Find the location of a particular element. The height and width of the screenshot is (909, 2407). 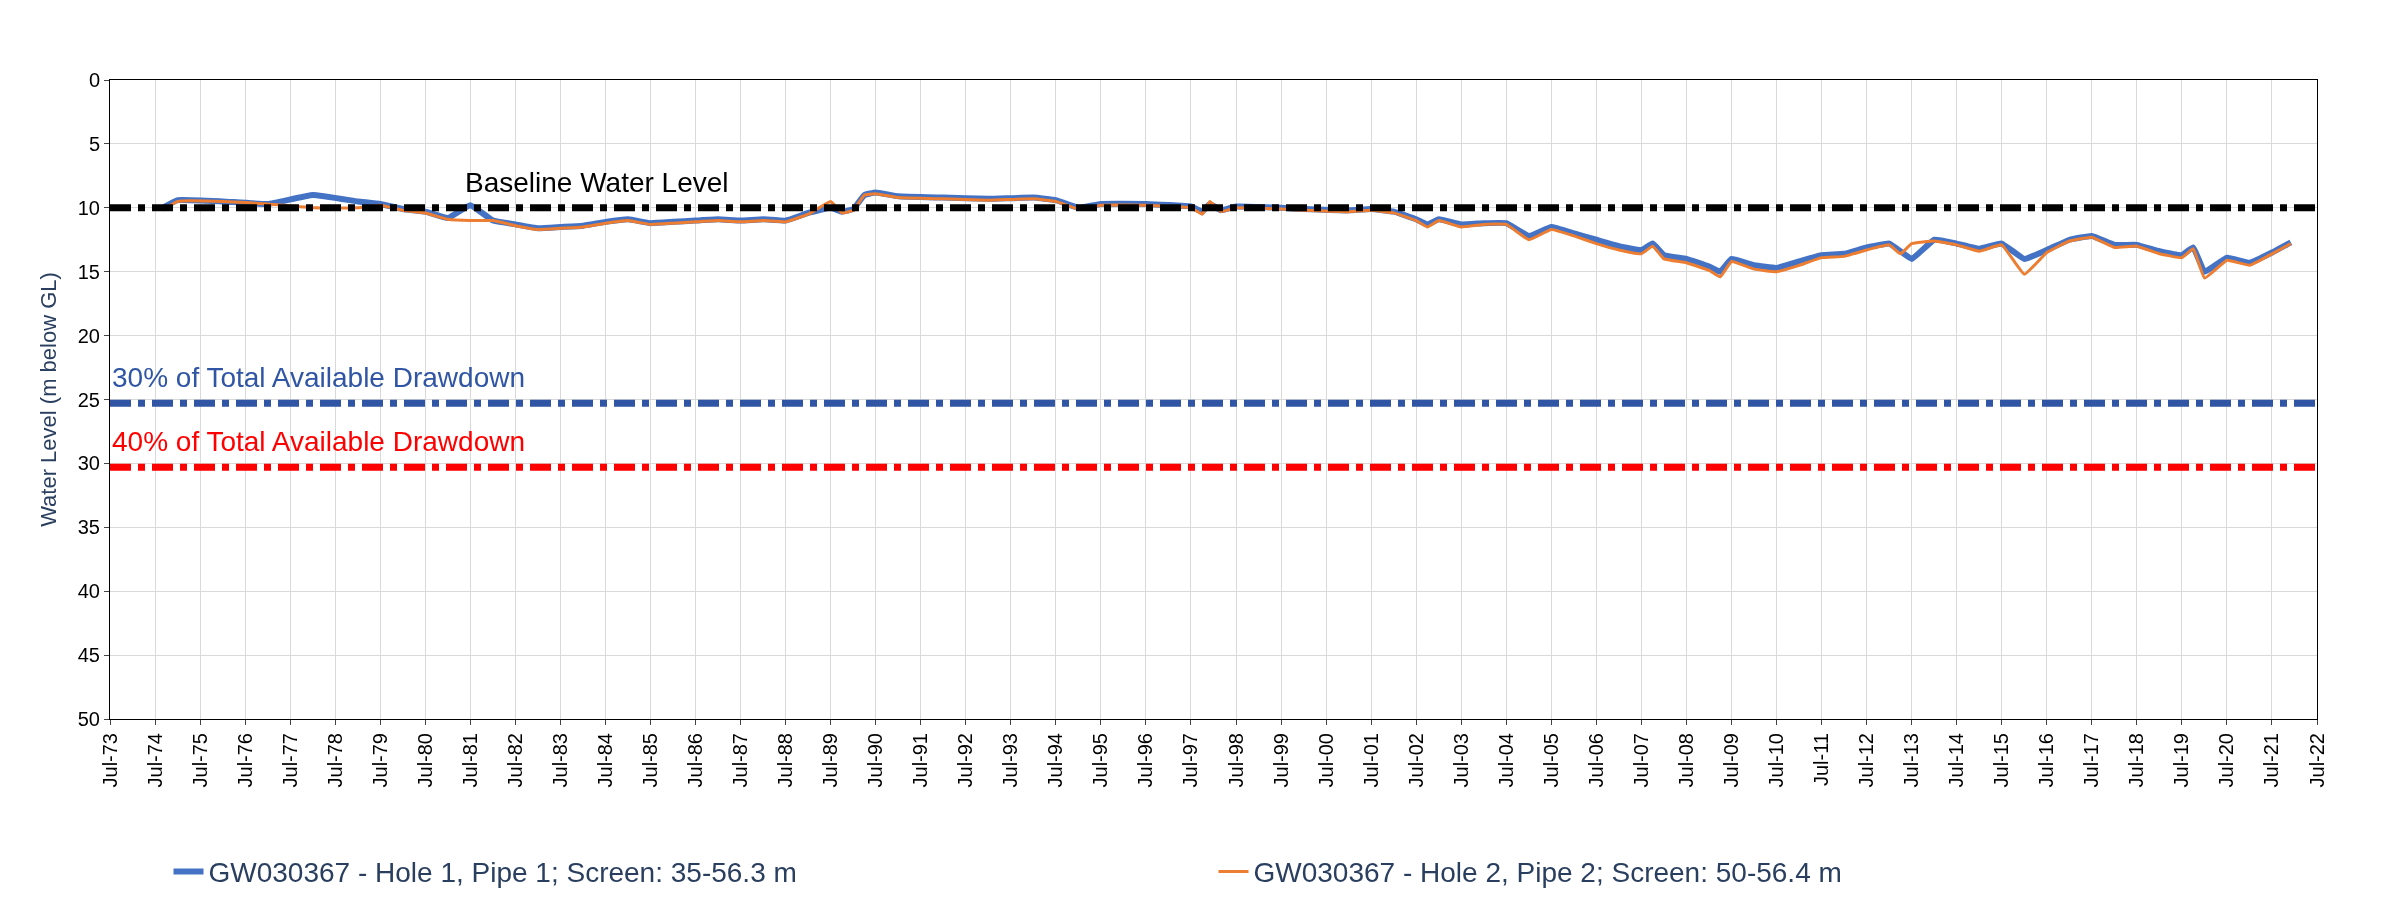

x-tick-label: Jul-87 is located at coordinates (740, 760).